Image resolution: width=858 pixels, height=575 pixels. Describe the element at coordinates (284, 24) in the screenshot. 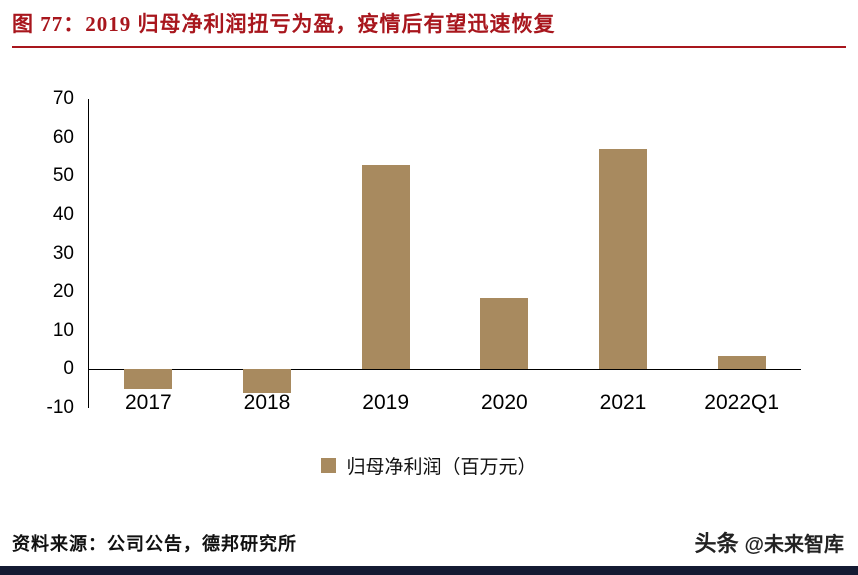

I see `figure-title: 图 77：2019 归母净利润扭亏为盈，疫情后有望迅速恢复` at that location.